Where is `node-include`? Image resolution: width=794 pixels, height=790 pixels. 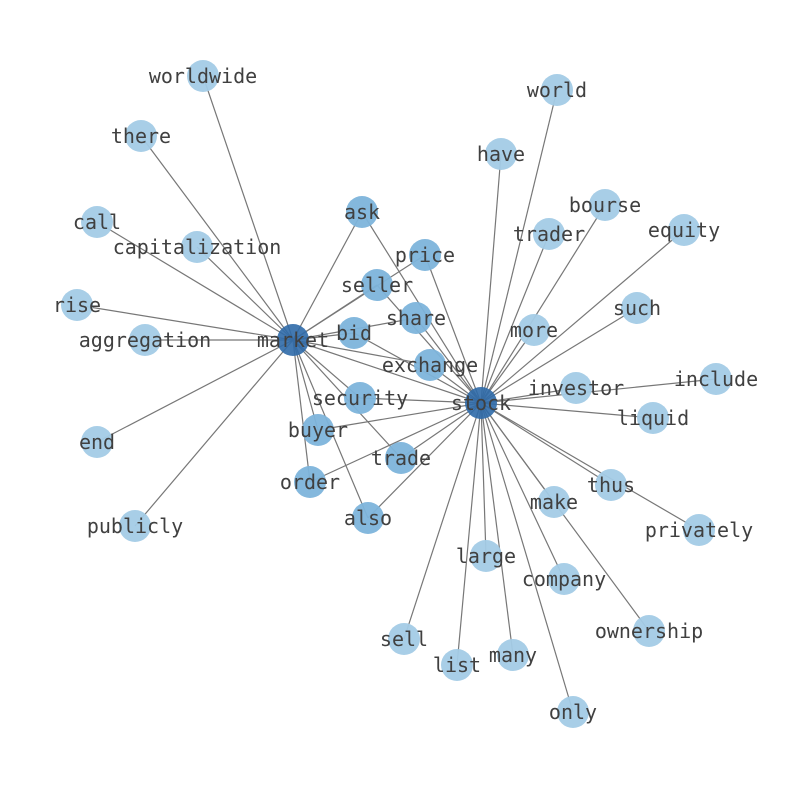 node-include is located at coordinates (716, 379).